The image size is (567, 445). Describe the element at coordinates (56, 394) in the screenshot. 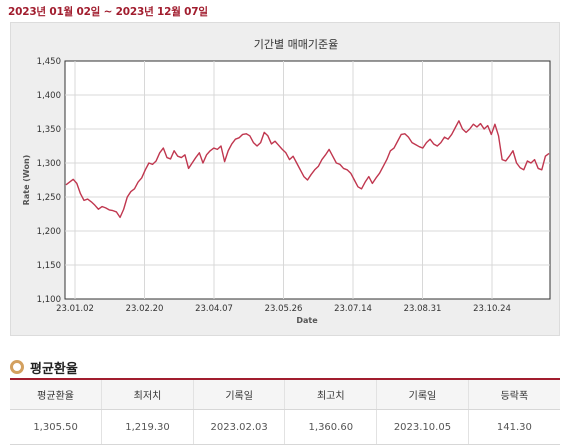

I see `header-average: 평균환율` at that location.